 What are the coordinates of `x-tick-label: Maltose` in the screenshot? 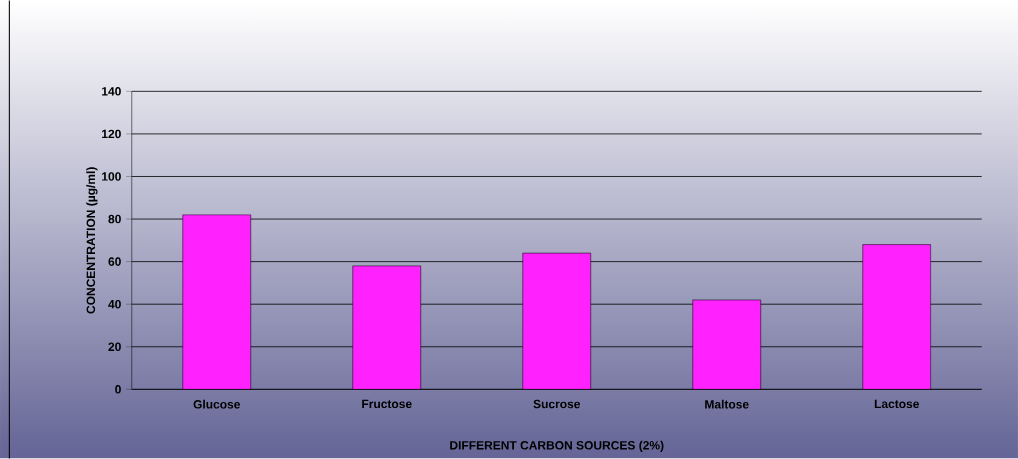 It's located at (727, 404).